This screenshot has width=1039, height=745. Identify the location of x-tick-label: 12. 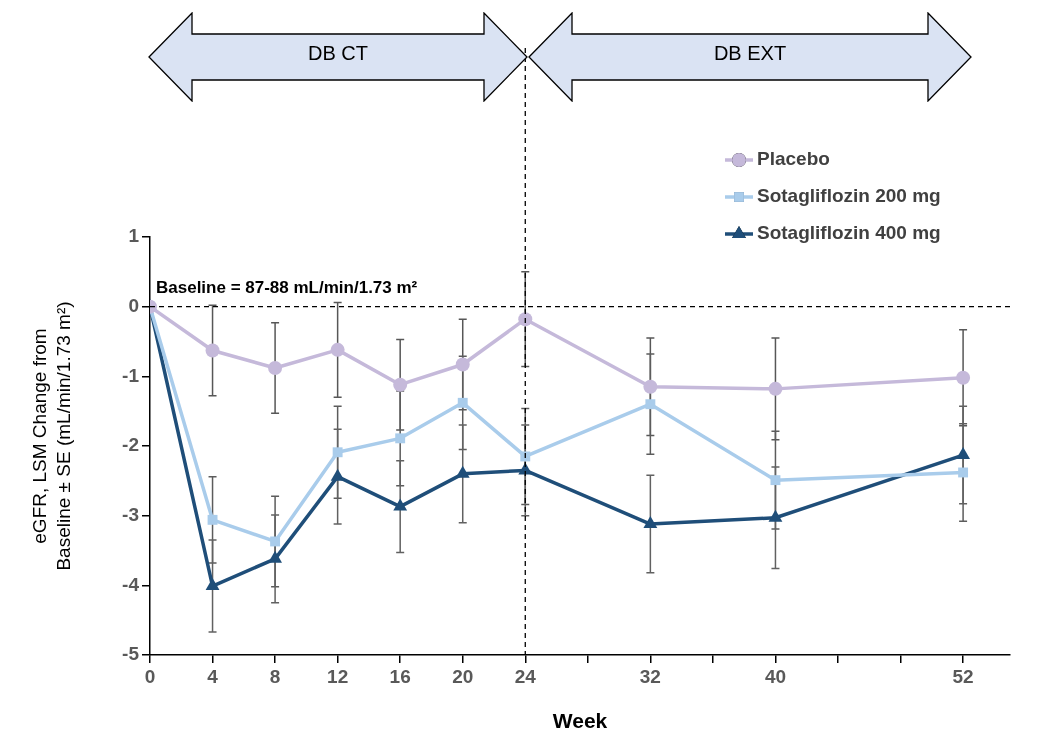
(338, 676).